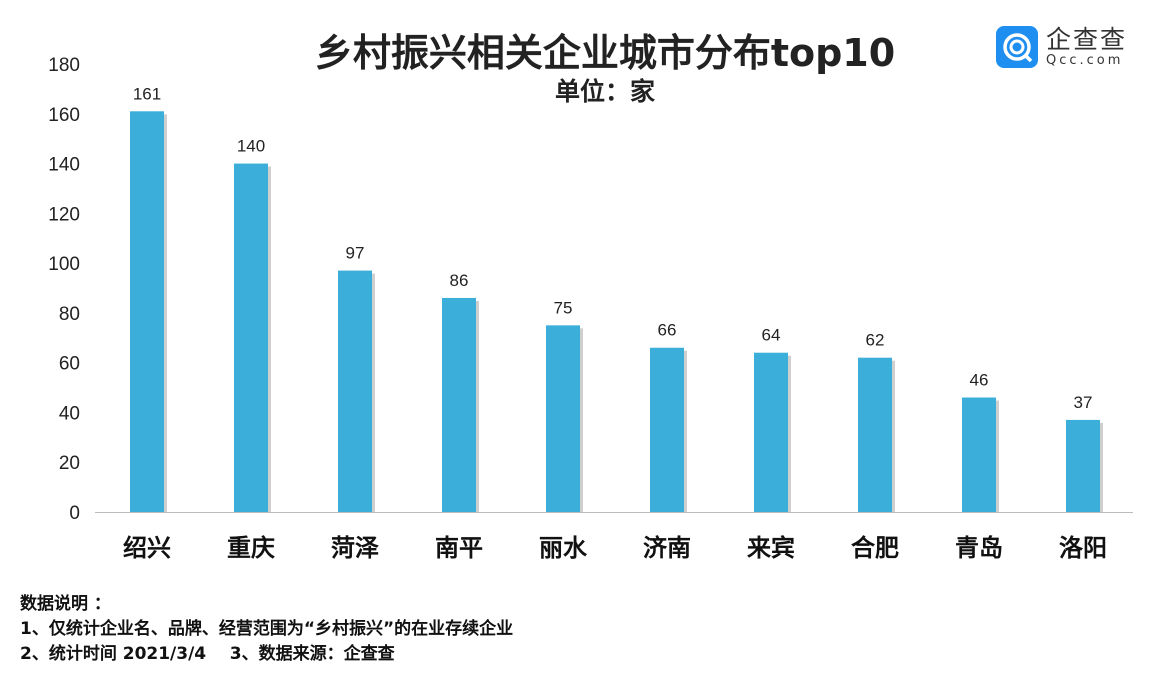 This screenshot has width=1158, height=684. I want to click on data-label: 140, so click(251, 146).